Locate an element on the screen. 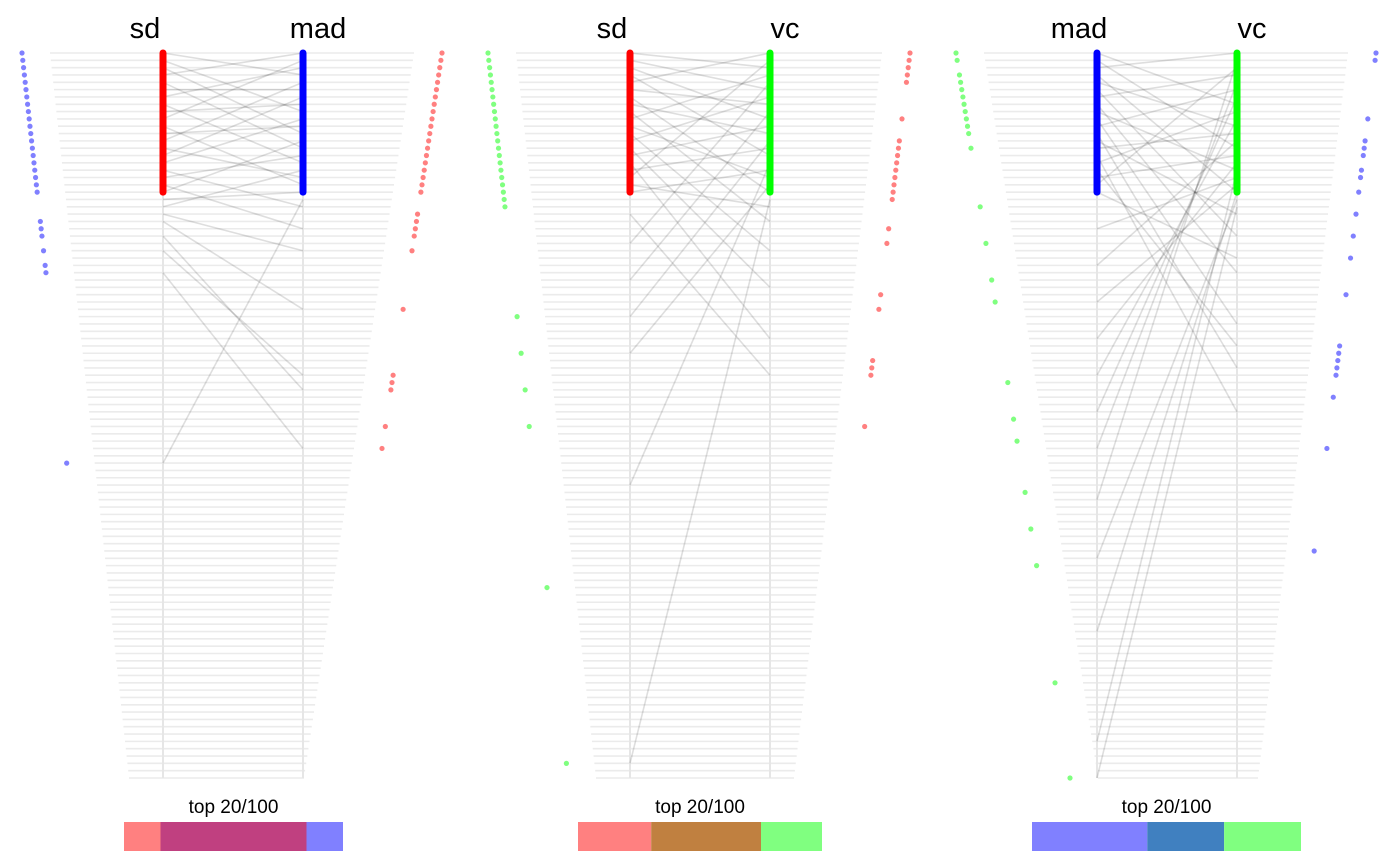 This screenshot has height=866, width=1400. right-method-label: mad is located at coordinates (318, 29).